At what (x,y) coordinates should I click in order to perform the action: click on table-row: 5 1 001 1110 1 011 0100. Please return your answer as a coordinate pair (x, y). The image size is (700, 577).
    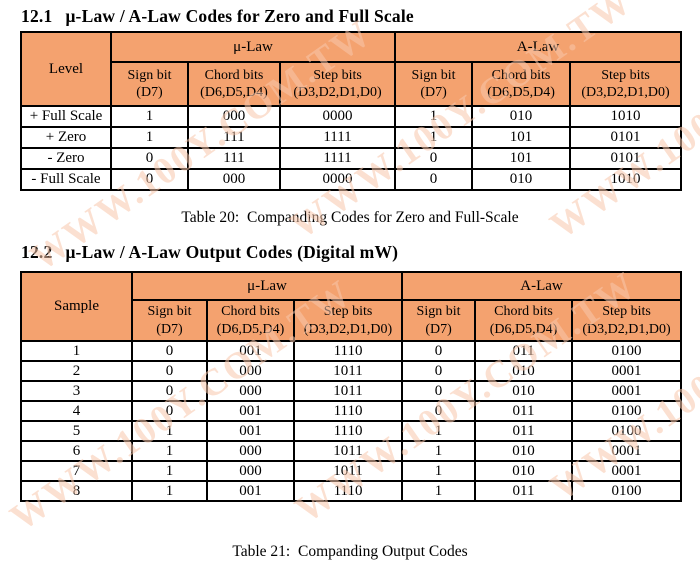
    Looking at the image, I should click on (351, 431).